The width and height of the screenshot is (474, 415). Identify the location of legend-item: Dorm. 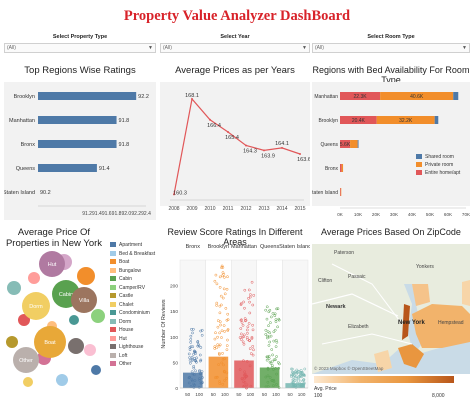
(120, 321).